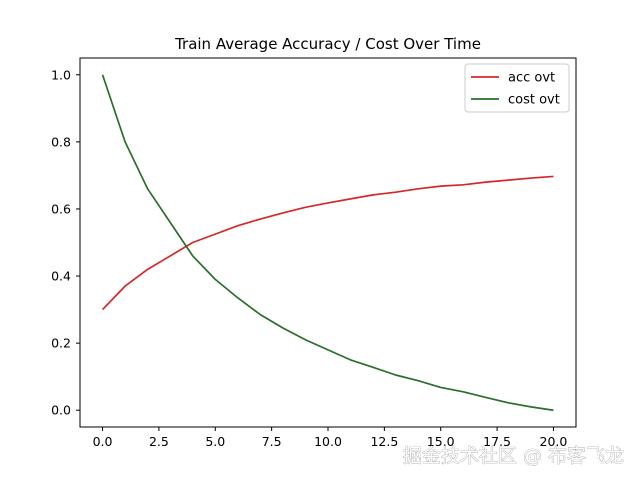 Image resolution: width=640 pixels, height=480 pixels. What do you see at coordinates (531, 78) in the screenshot?
I see `legend-label: acc ovt` at bounding box center [531, 78].